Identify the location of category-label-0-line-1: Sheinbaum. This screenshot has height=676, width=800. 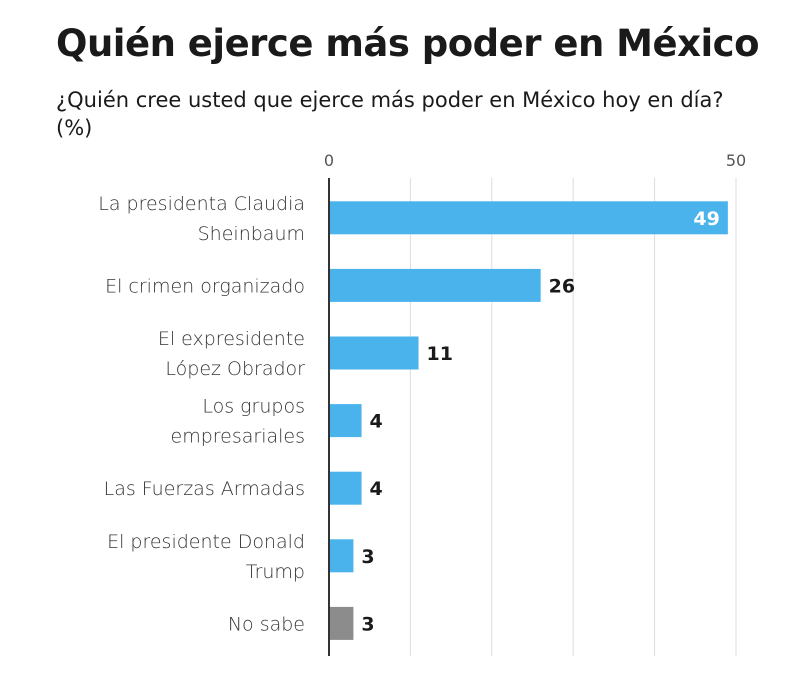
(251, 234).